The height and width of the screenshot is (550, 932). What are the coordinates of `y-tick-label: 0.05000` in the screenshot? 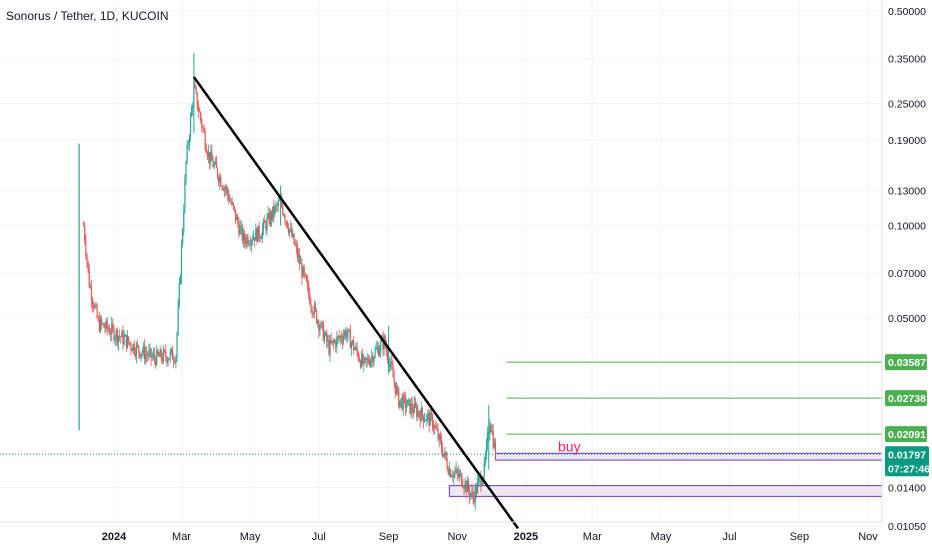 It's located at (907, 319).